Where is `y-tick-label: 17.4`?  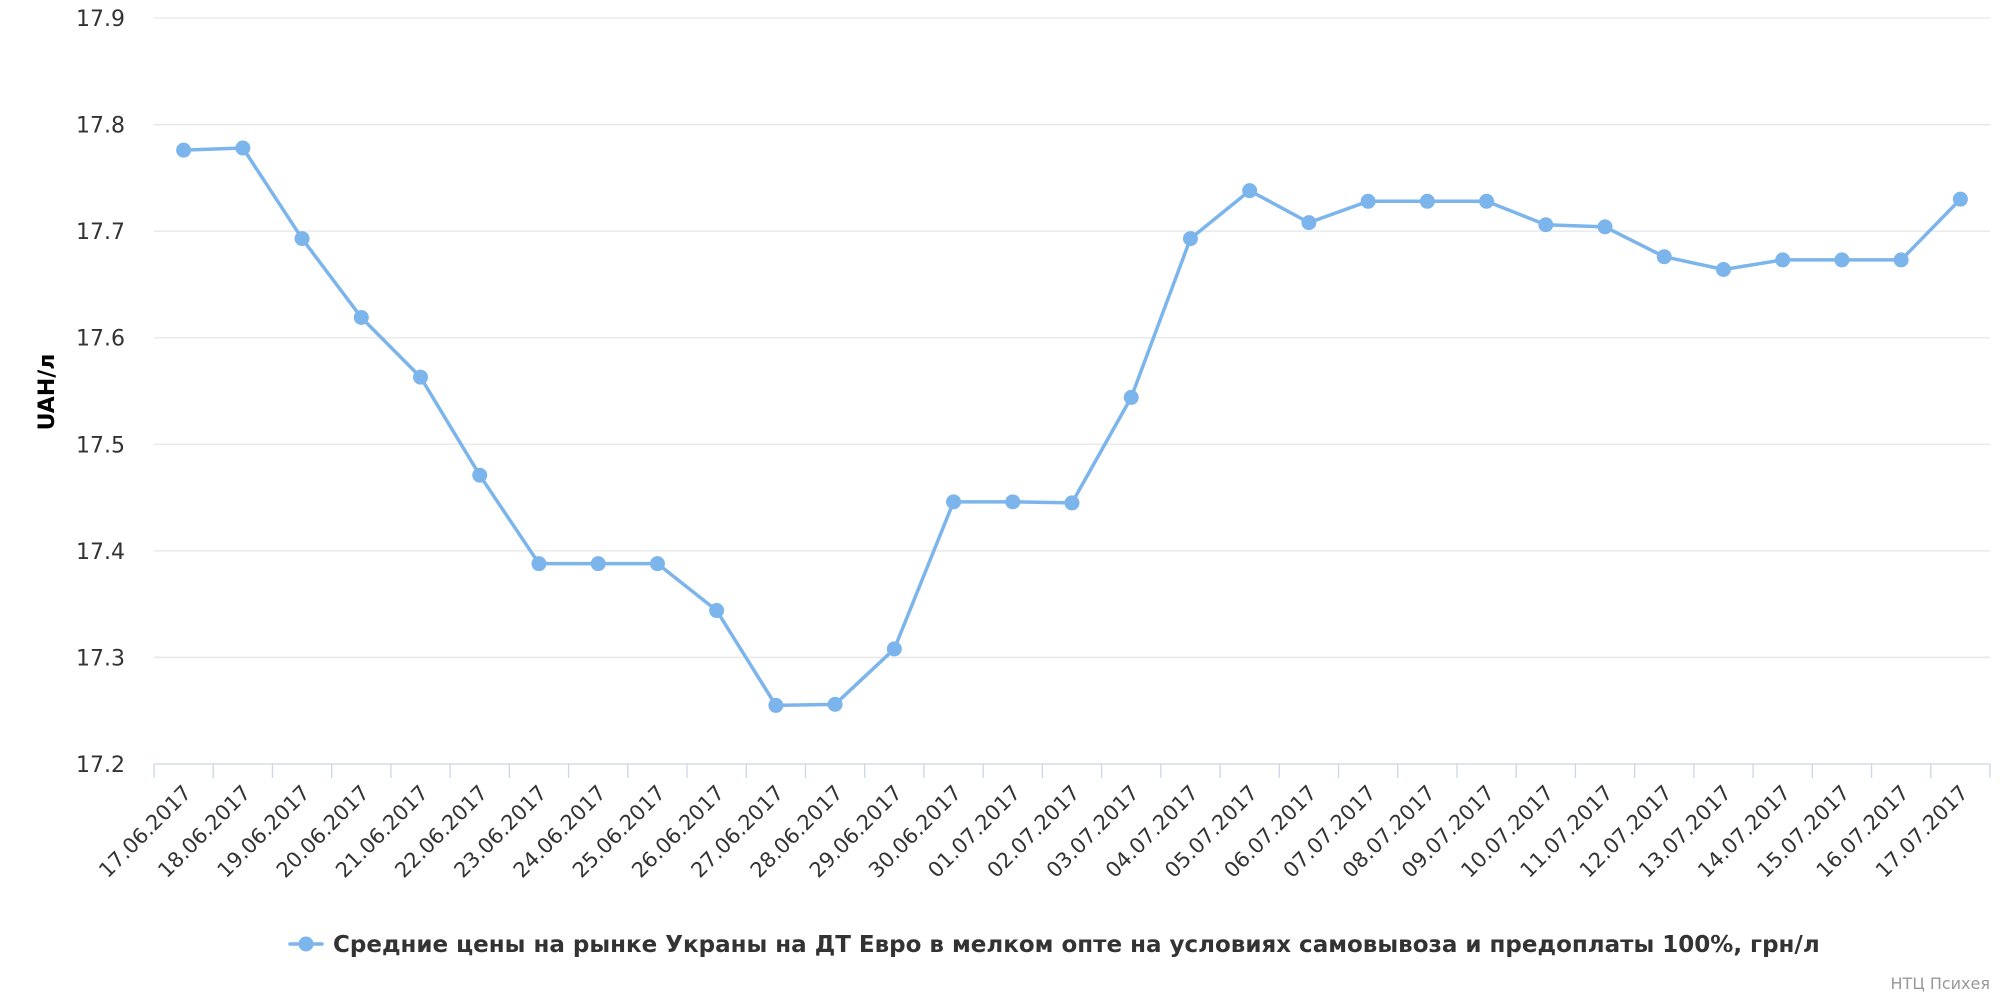 y-tick-label: 17.4 is located at coordinates (100, 552).